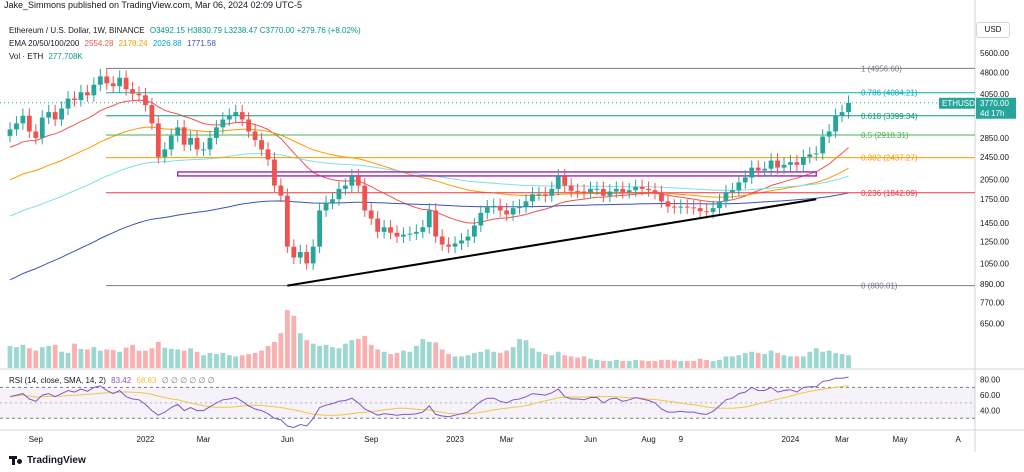 The height and width of the screenshot is (472, 1024). Describe the element at coordinates (47, 460) in the screenshot. I see `tradingview-logo: TradingView` at that location.